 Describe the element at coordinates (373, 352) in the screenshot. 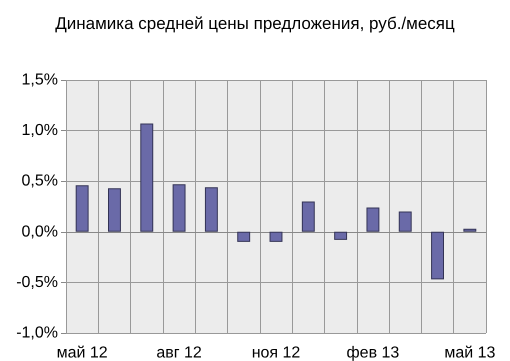

I see `x-tick-label: фев 13` at that location.